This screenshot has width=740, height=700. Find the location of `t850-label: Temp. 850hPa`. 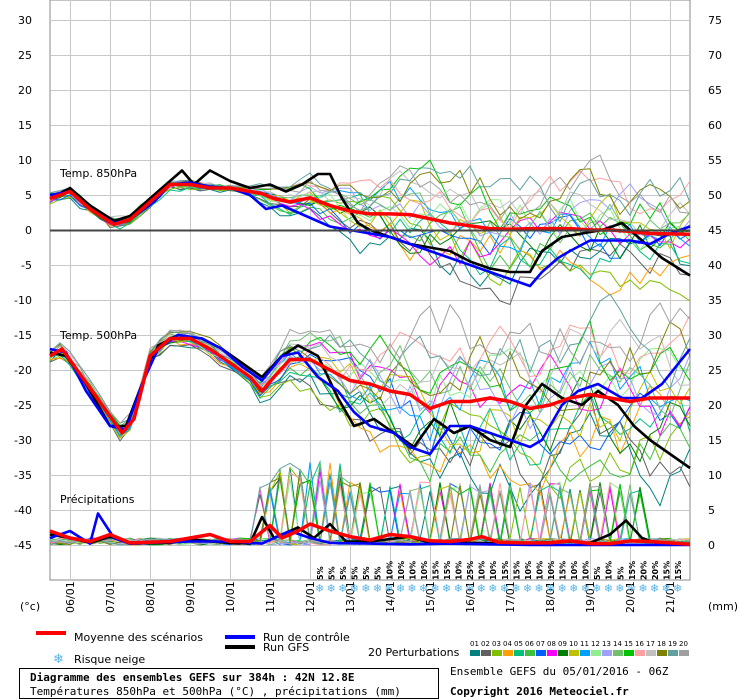

t850-label: Temp. 850hPa is located at coordinates (98, 173).